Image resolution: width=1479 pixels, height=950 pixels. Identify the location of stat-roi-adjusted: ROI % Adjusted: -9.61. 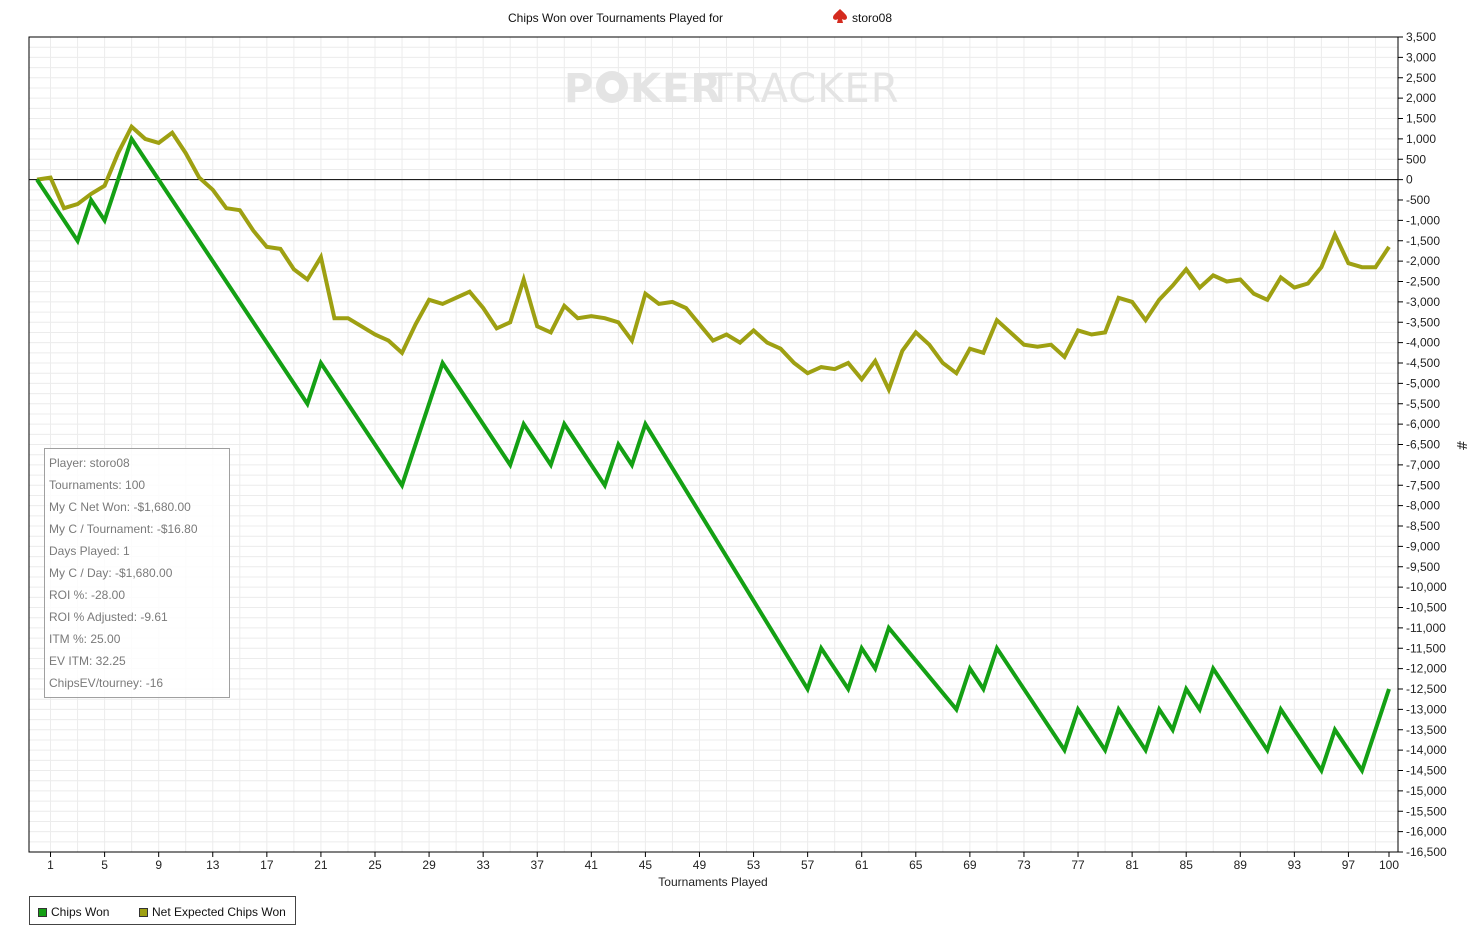
(108, 617).